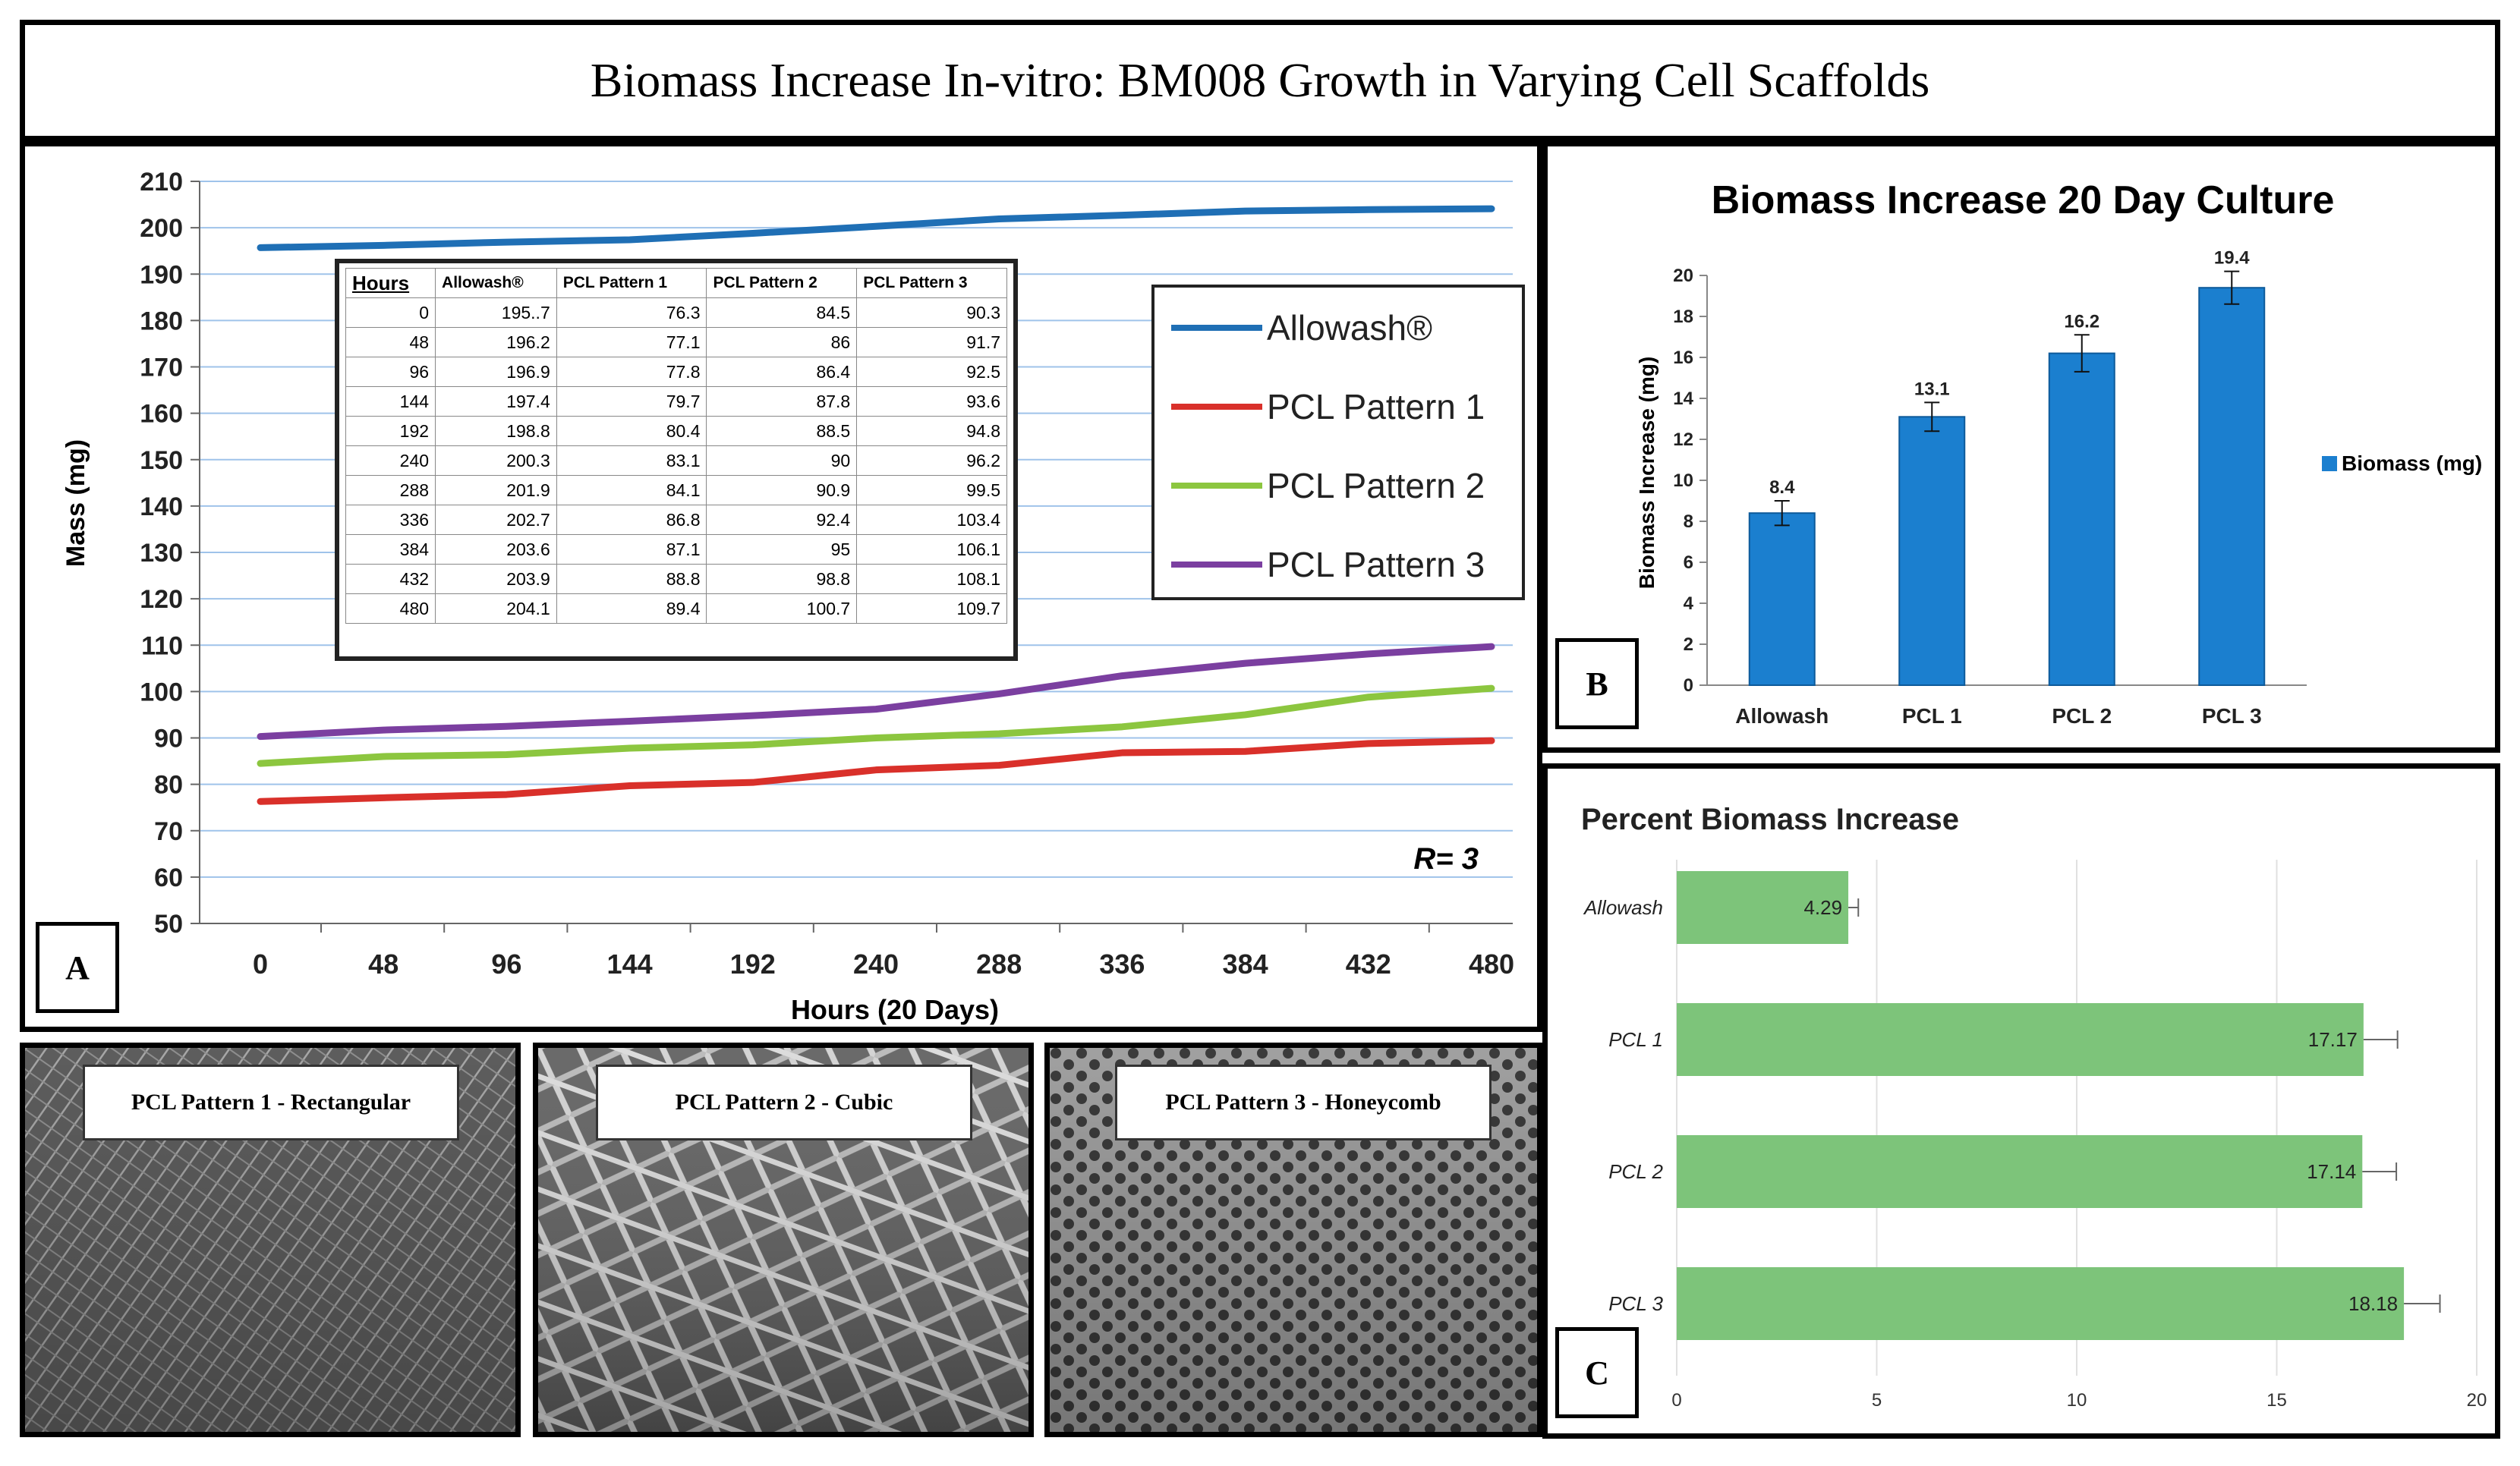 The image size is (2520, 1466). I want to click on x-tick-label: 384, so click(1245, 964).